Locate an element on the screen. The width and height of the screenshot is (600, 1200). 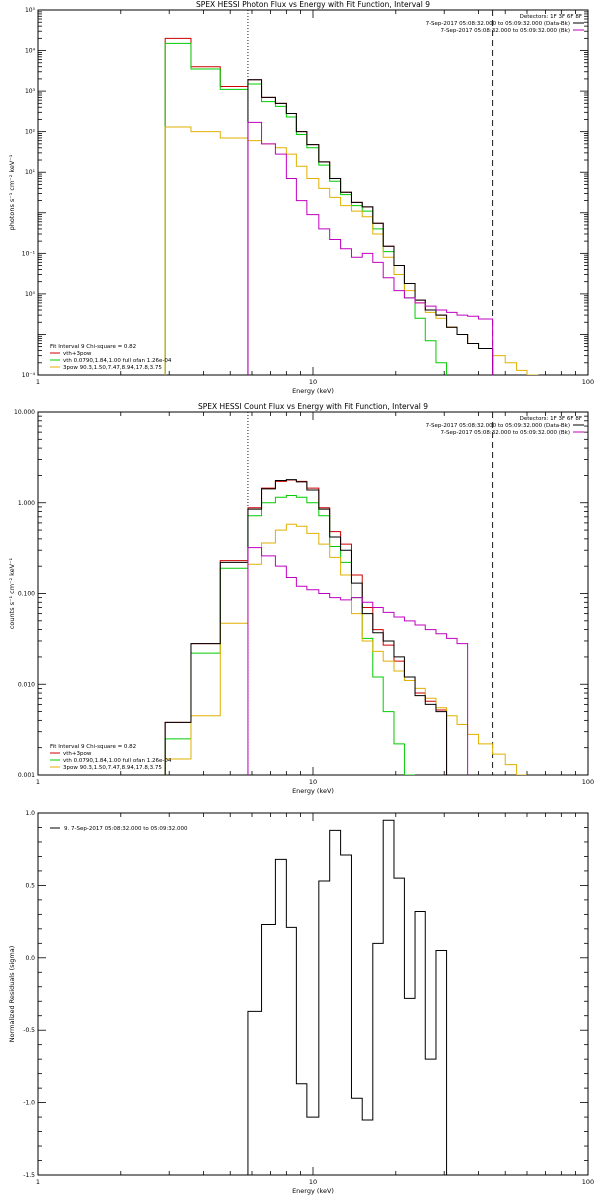
y-axis-label: Normalized Residuals (sigma) is located at coordinates (12, 994).